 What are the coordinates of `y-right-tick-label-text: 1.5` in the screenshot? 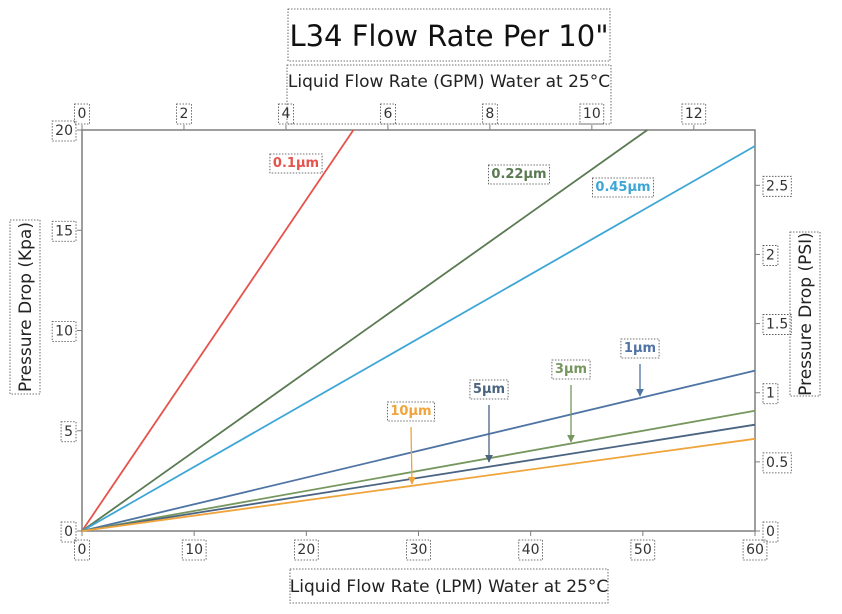 It's located at (777, 325).